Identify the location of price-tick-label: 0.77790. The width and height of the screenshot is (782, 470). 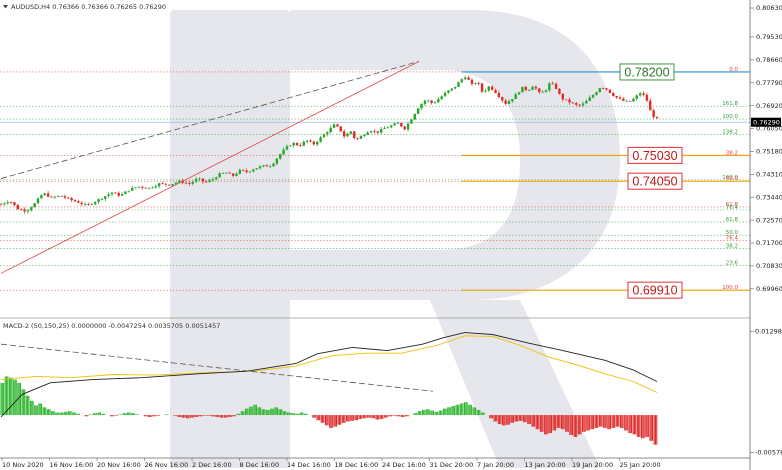
(769, 83).